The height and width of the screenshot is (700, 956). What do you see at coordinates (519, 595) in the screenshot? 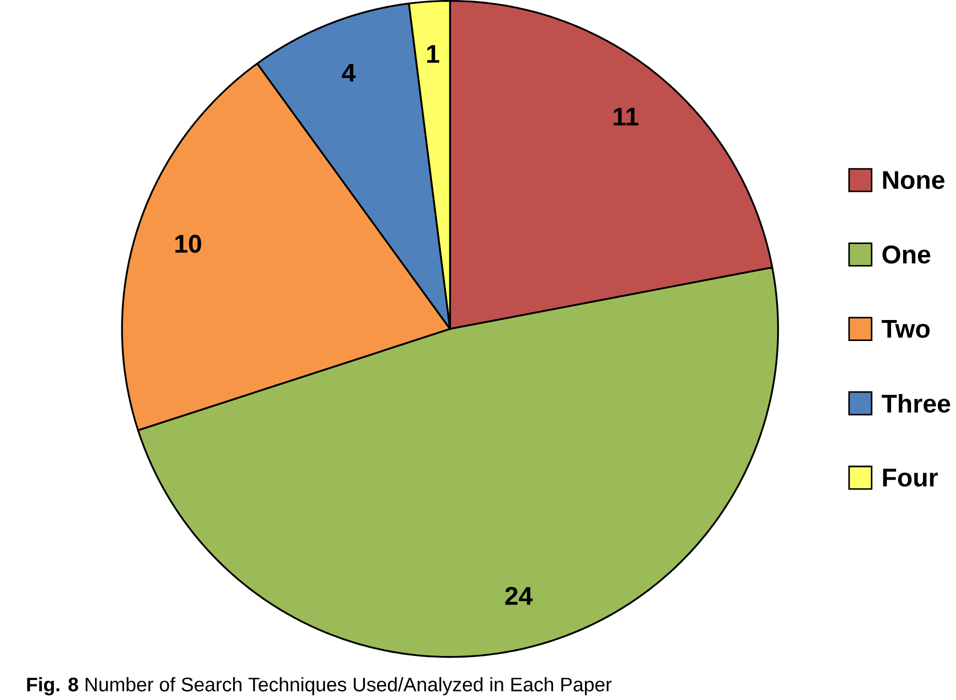
I see `data-label: 24` at bounding box center [519, 595].